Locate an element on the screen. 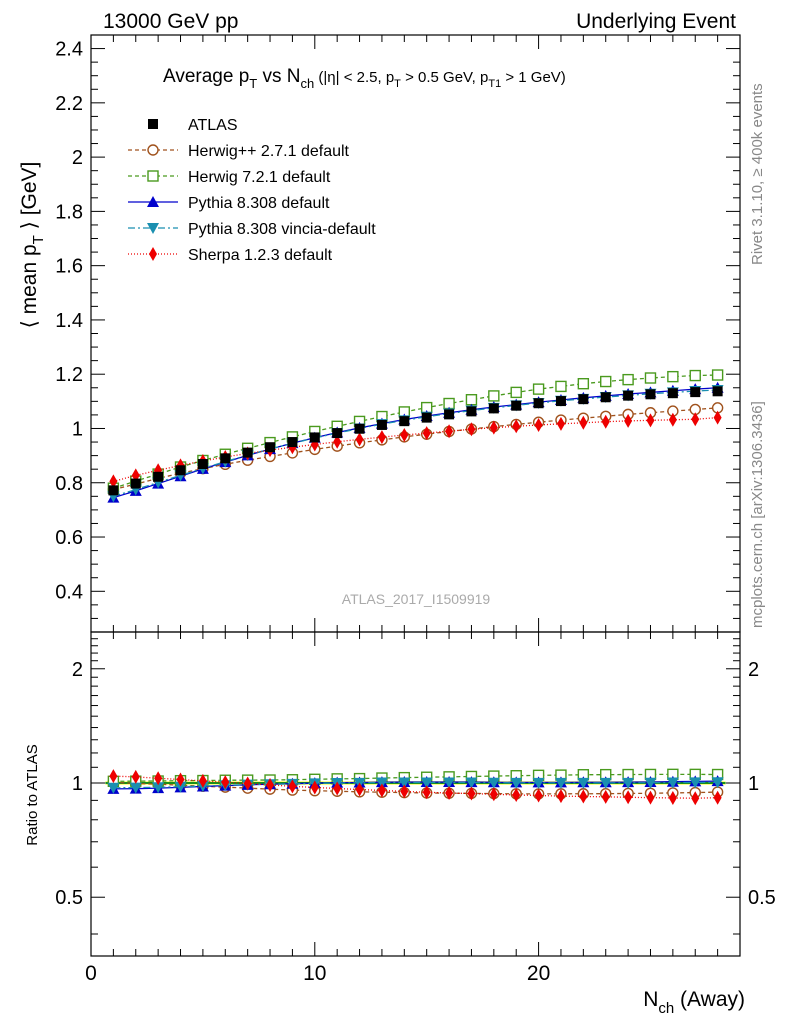  legend-entry-pythia-8-308-vincia-default: Pythia 8.308 vincia-default is located at coordinates (252, 229).